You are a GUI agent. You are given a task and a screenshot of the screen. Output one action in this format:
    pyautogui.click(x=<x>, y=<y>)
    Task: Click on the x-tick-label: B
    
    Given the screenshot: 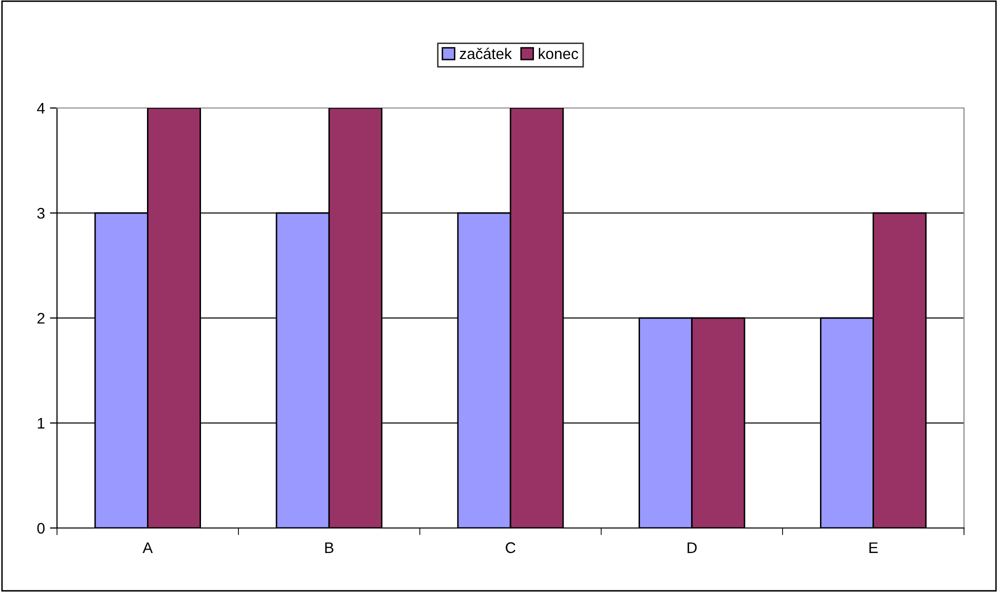 What is the action you would take?
    pyautogui.click(x=329, y=547)
    